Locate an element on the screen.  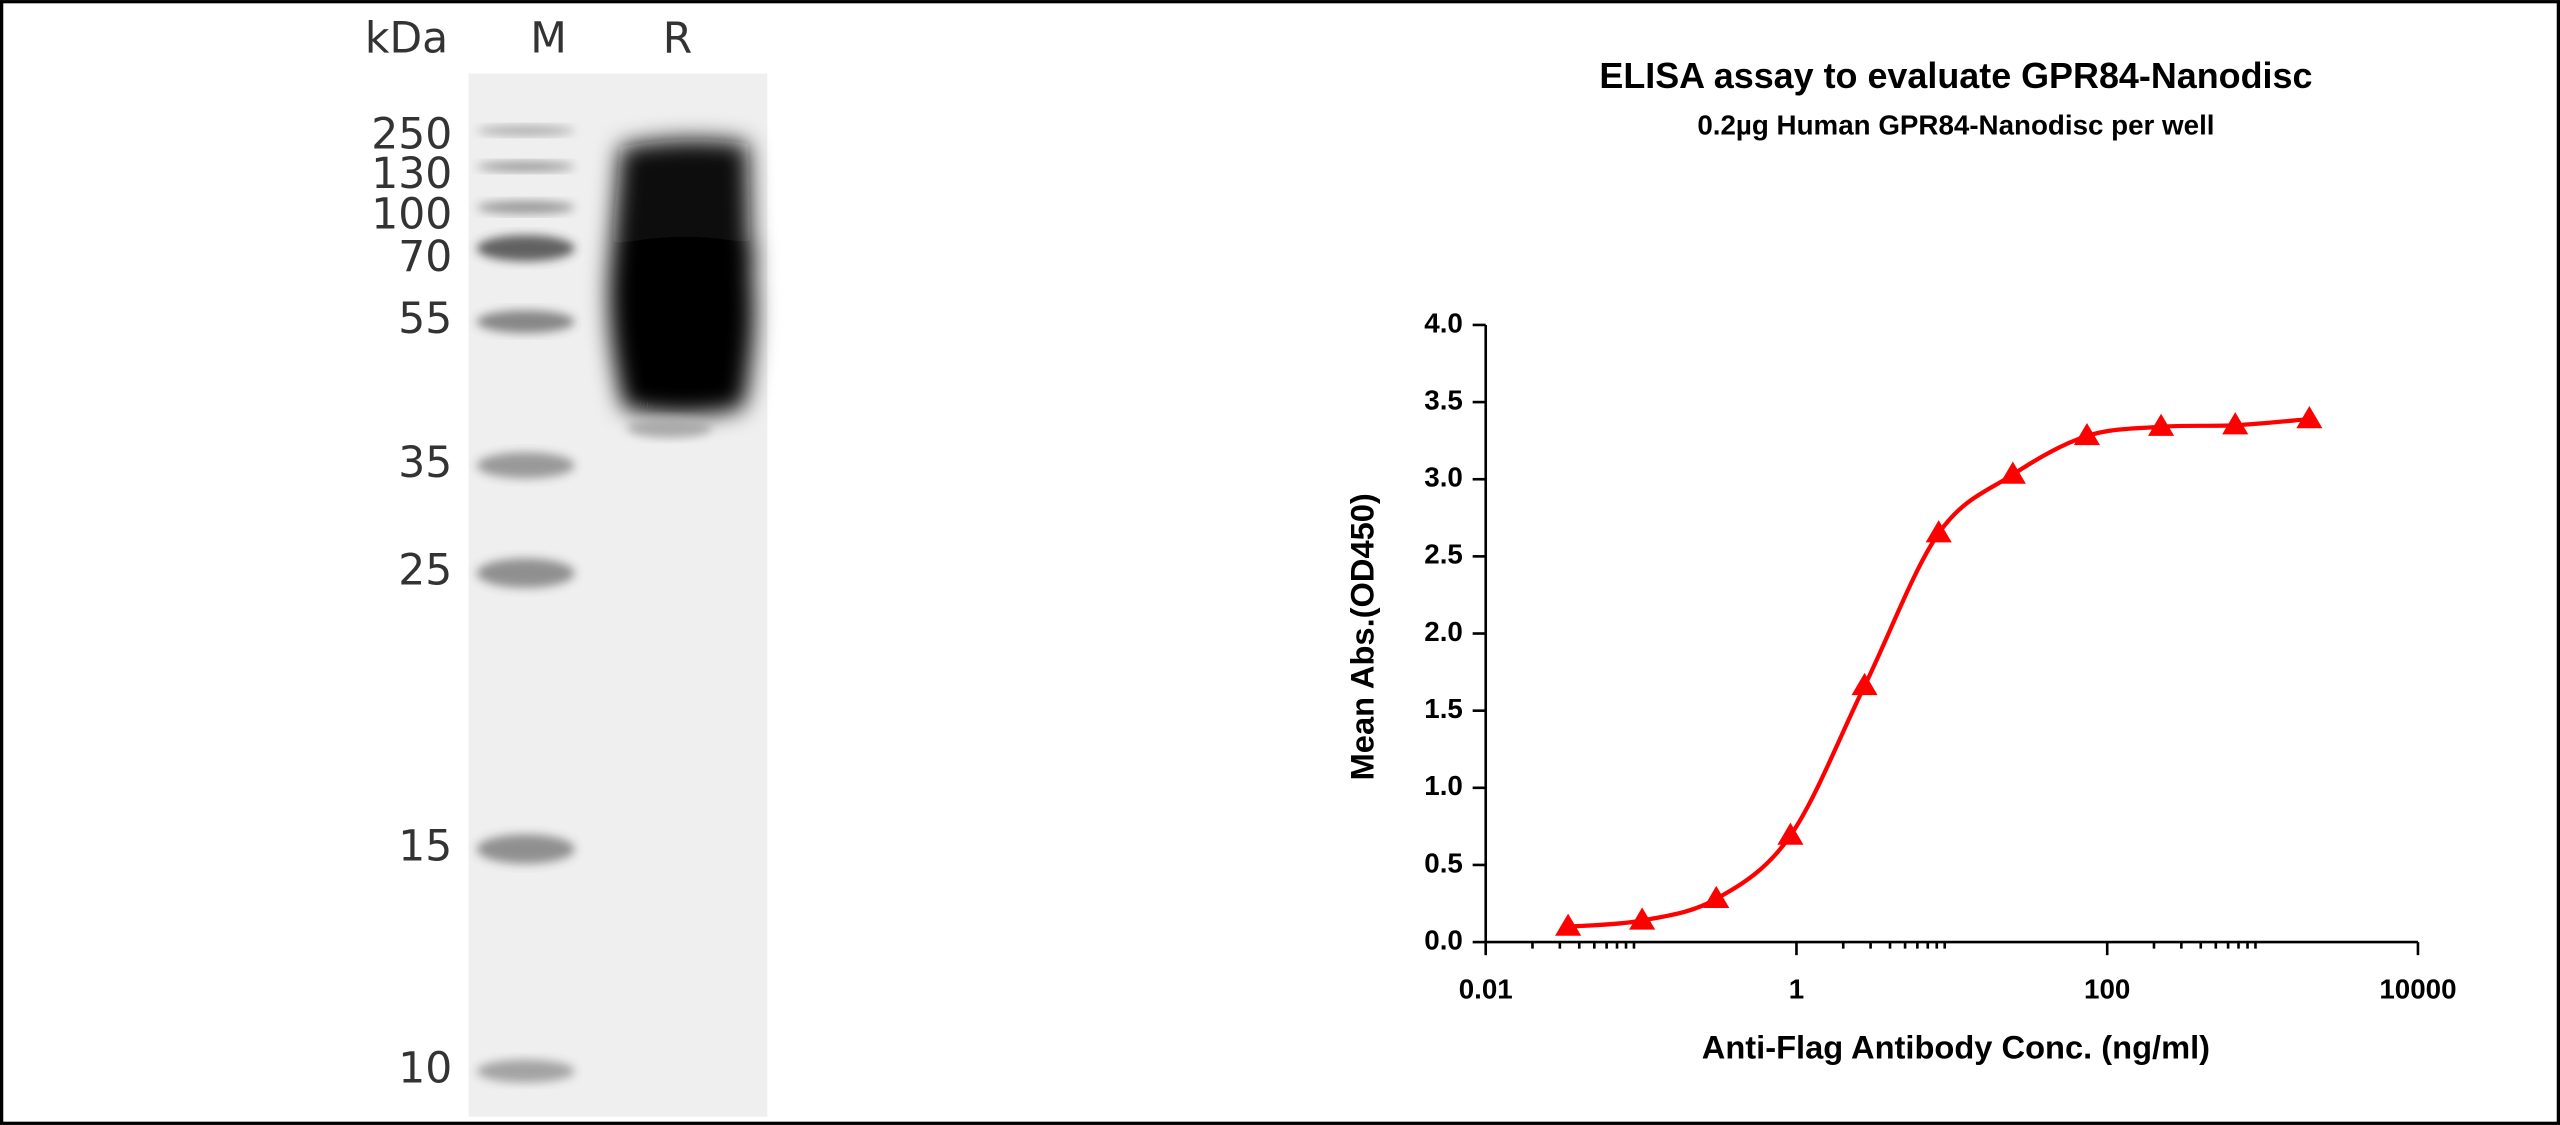
y-tick-label: 0.5 is located at coordinates (1443, 862).